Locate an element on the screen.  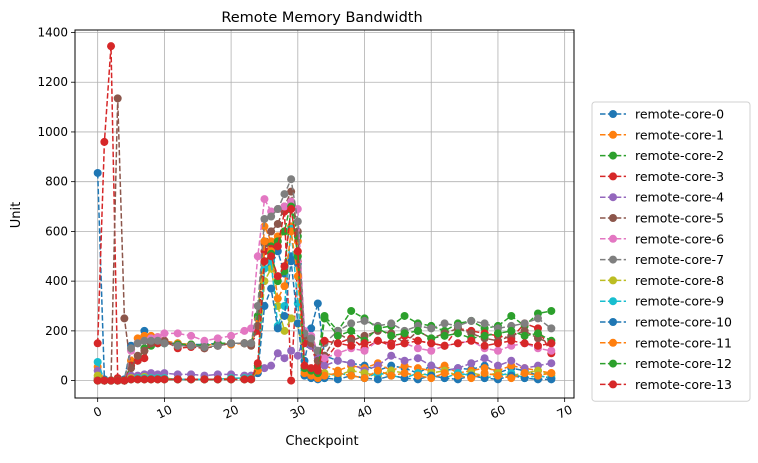
legend-label: remote-core-6 is located at coordinates (679, 238).